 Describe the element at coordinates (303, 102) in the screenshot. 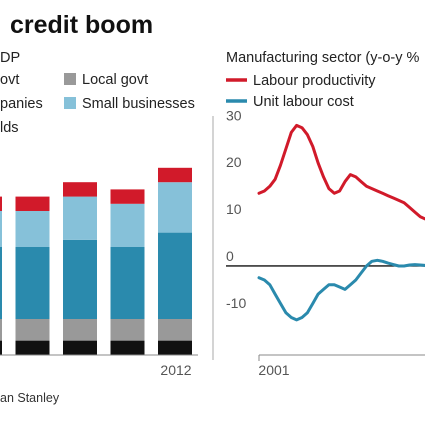

I see `legend-label-unit-labour-cost: Unit labour cost` at that location.